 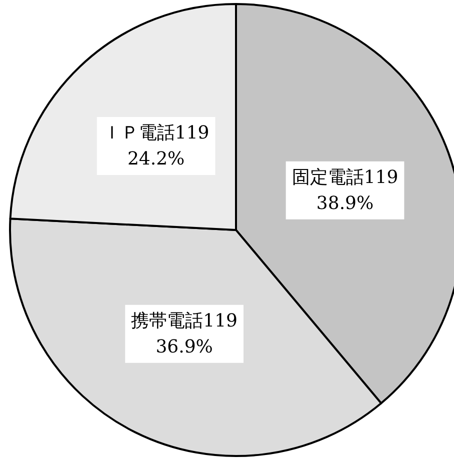 What do you see at coordinates (156, 133) in the screenshot?
I see `slice-label: ＩＰ電話119` at bounding box center [156, 133].